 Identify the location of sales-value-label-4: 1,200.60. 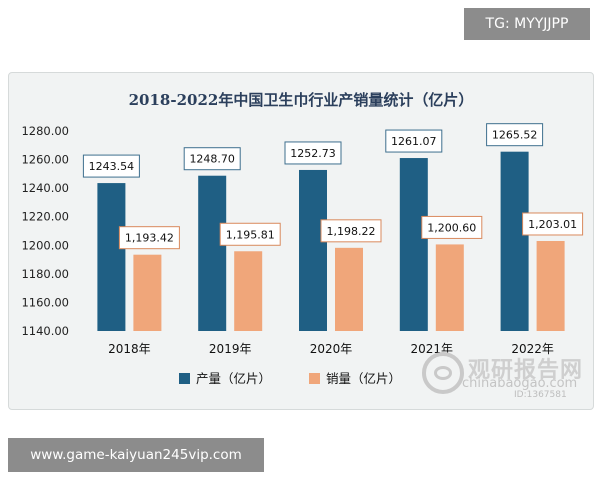
(451, 227).